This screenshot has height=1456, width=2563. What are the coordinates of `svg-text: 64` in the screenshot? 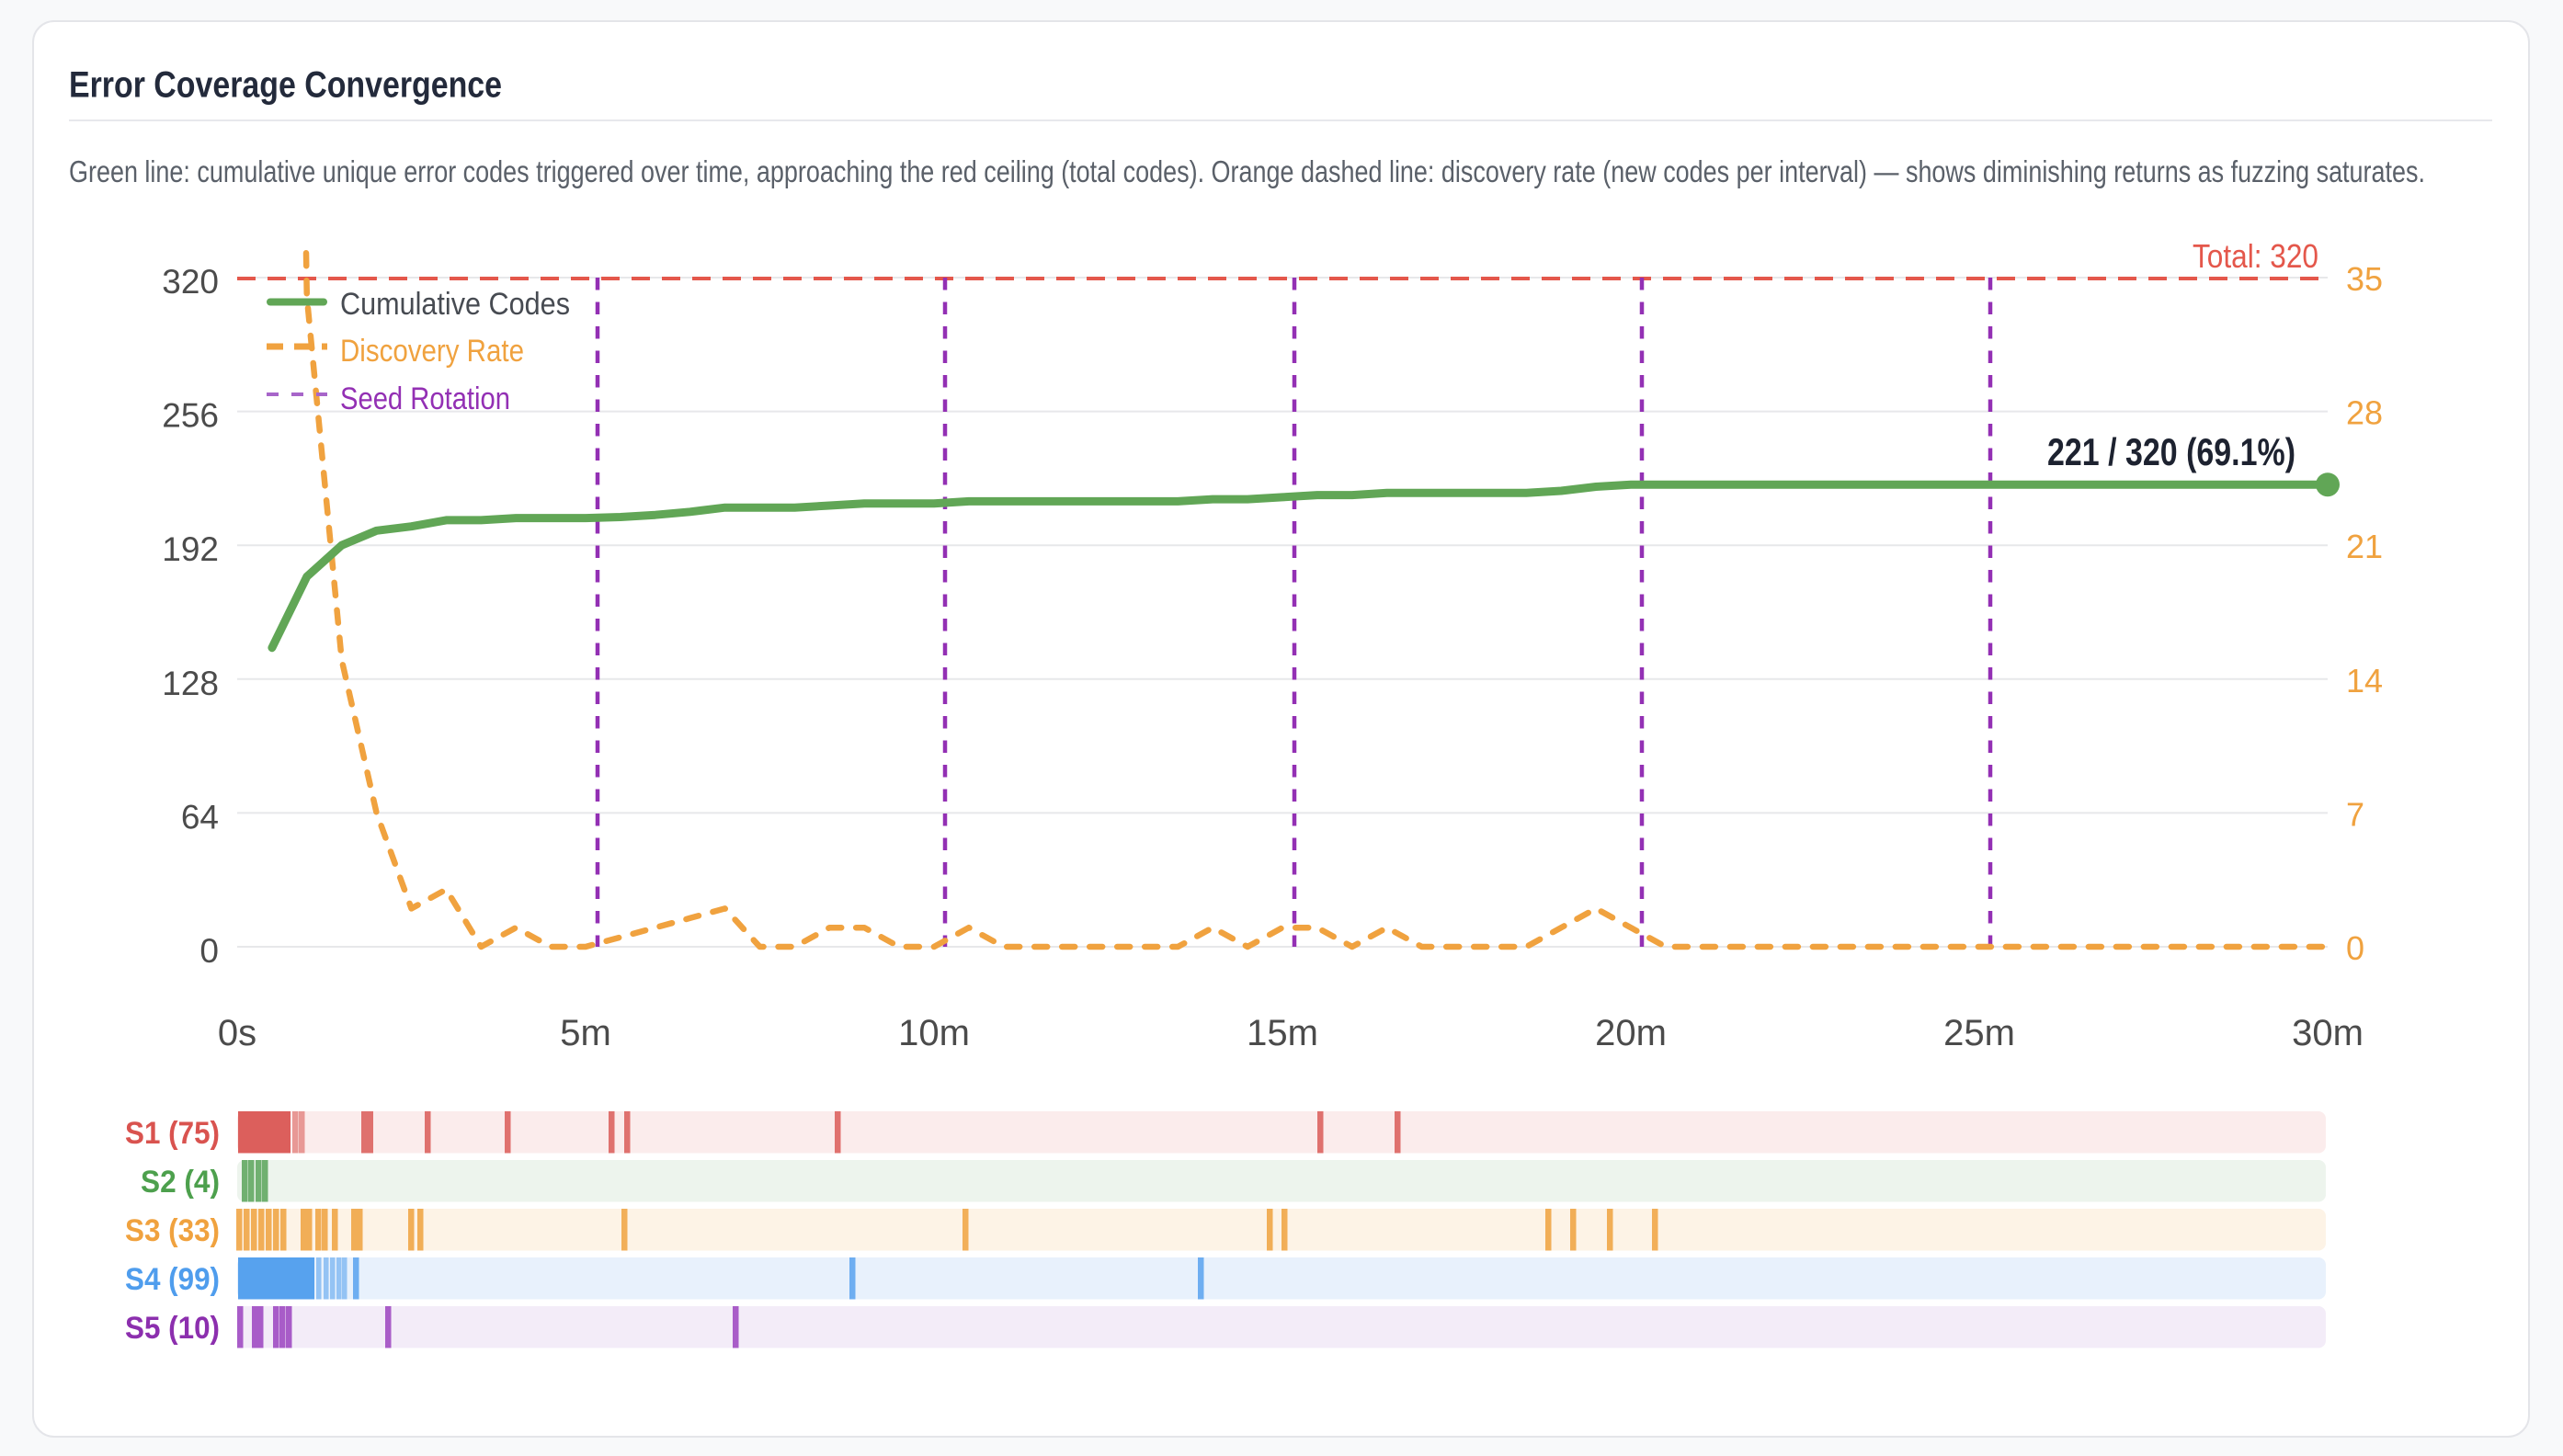 It's located at (200, 817).